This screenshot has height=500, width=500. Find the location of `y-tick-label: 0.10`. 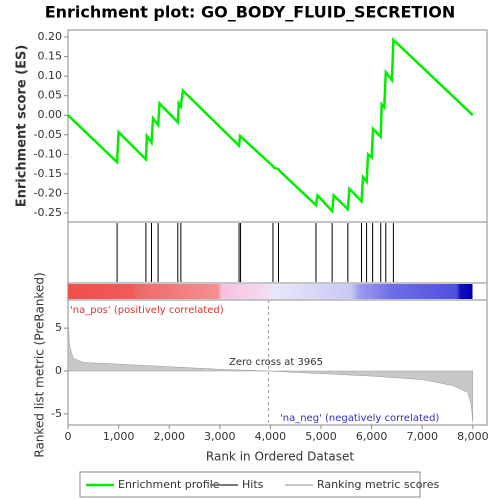

y-tick-label: 0.10 is located at coordinates (50, 75).